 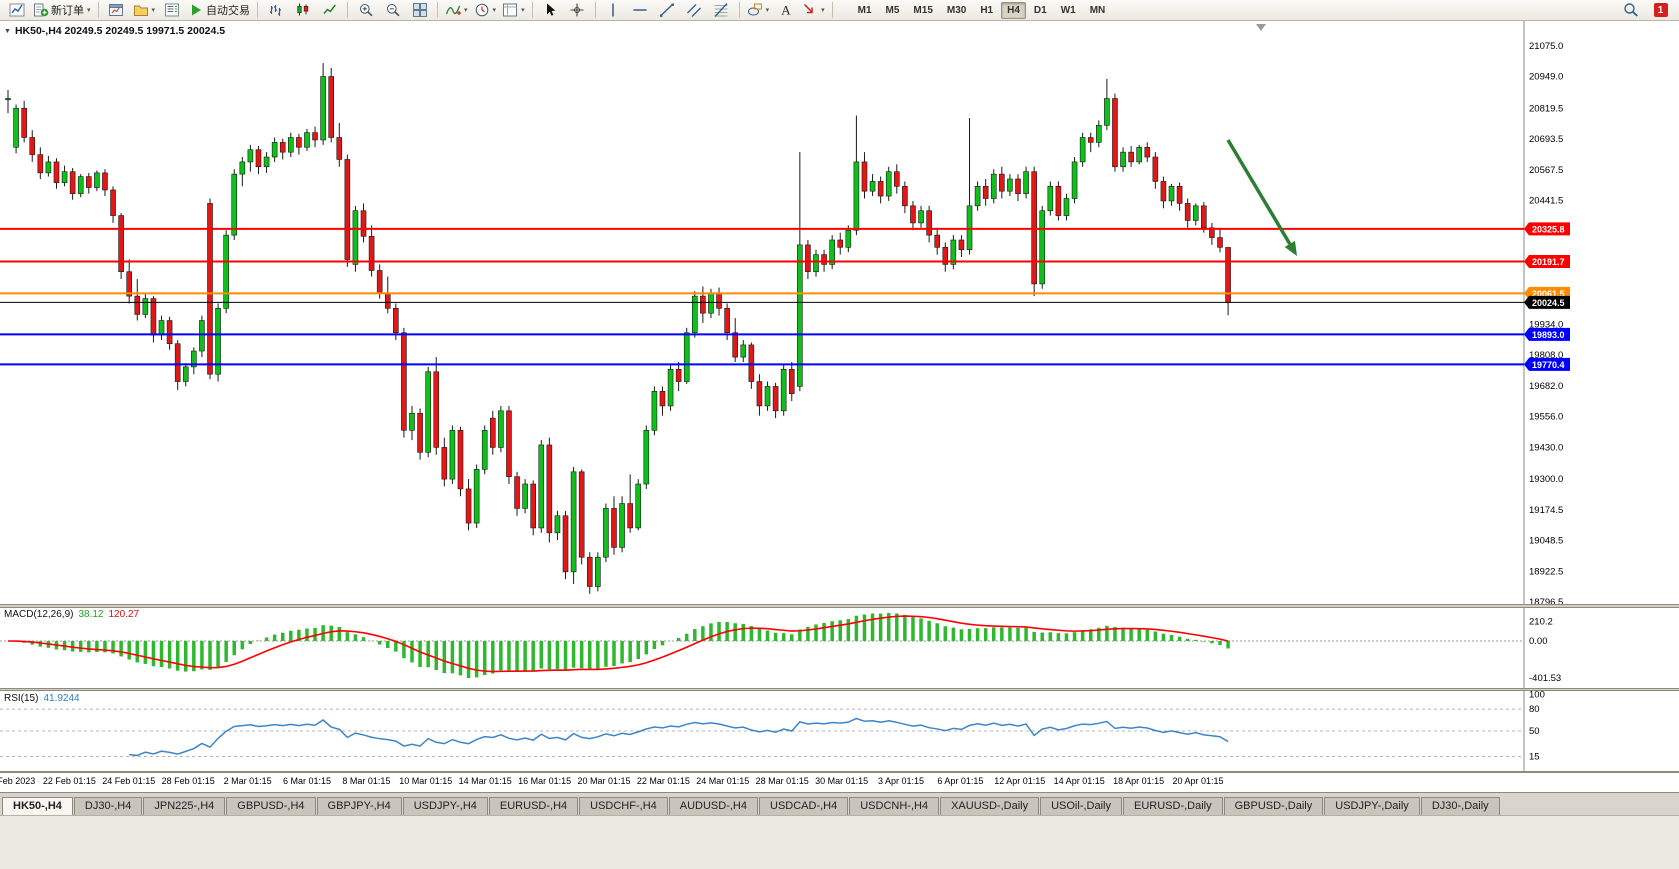 What do you see at coordinates (1546, 417) in the screenshot?
I see `price-axis-label: 19556.0` at bounding box center [1546, 417].